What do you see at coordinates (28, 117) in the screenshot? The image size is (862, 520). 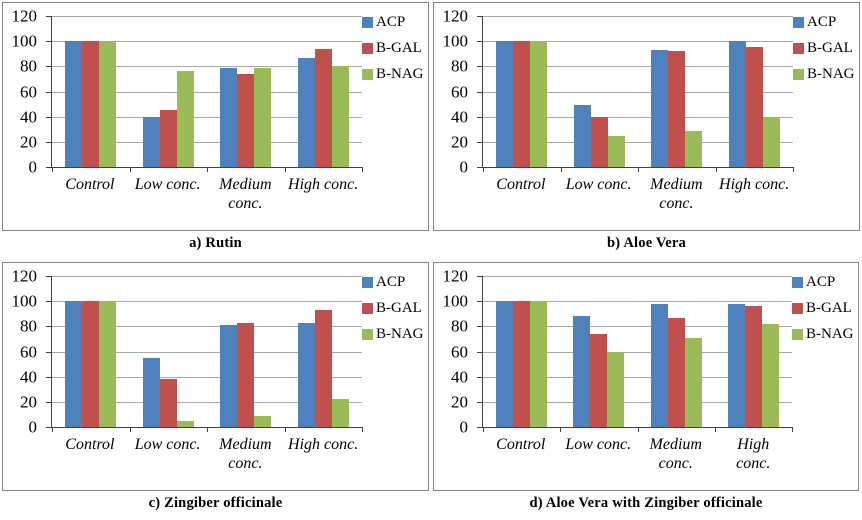 I see `y-axis-tick-label: 40` at bounding box center [28, 117].